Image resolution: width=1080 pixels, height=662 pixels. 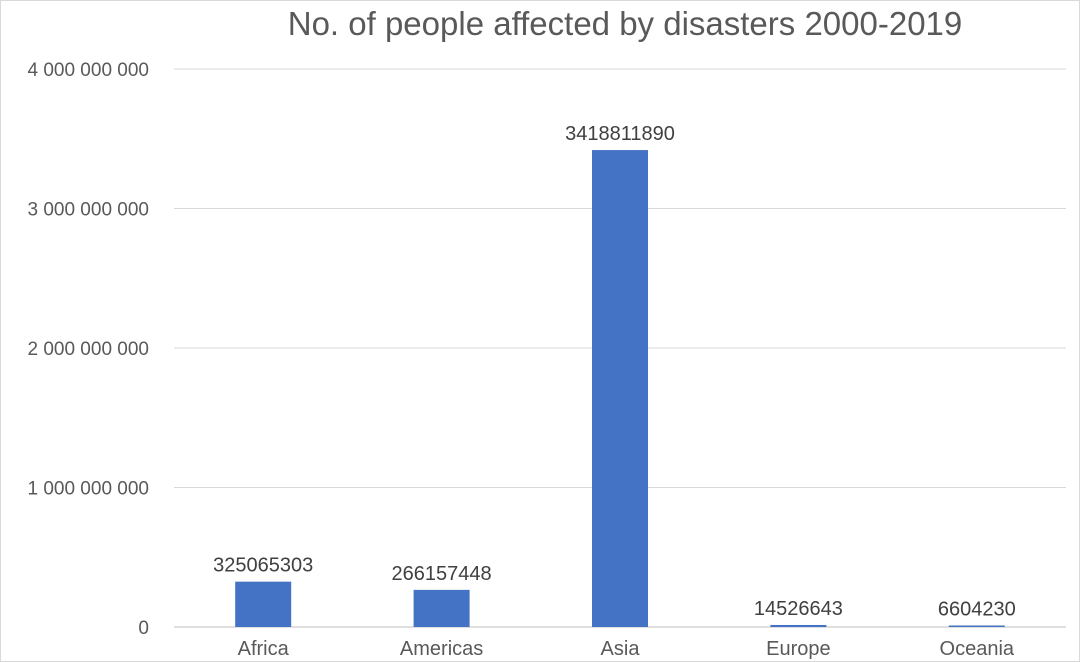 What do you see at coordinates (621, 649) in the screenshot?
I see `category-label-asia: Asia` at bounding box center [621, 649].